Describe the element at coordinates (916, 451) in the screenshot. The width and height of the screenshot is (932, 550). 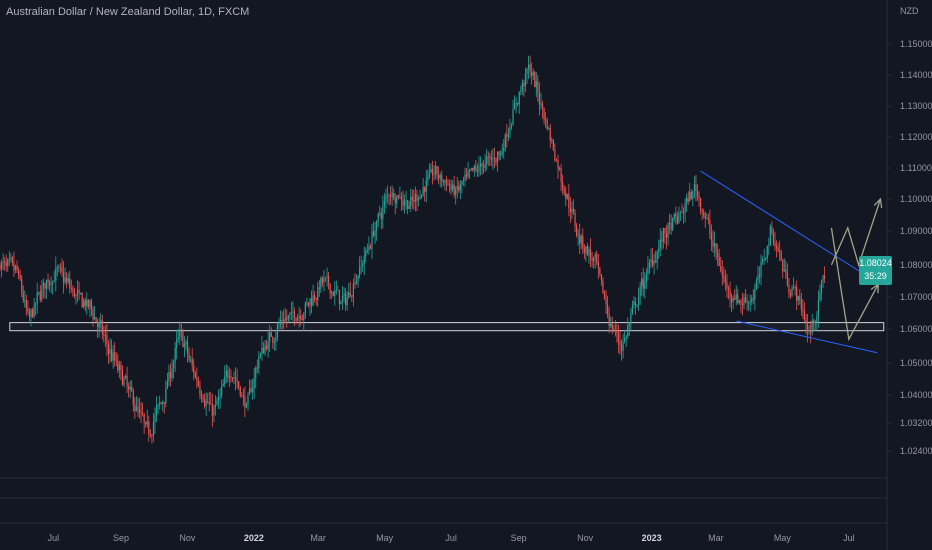
I see `y-tick-label: 1.02400` at that location.